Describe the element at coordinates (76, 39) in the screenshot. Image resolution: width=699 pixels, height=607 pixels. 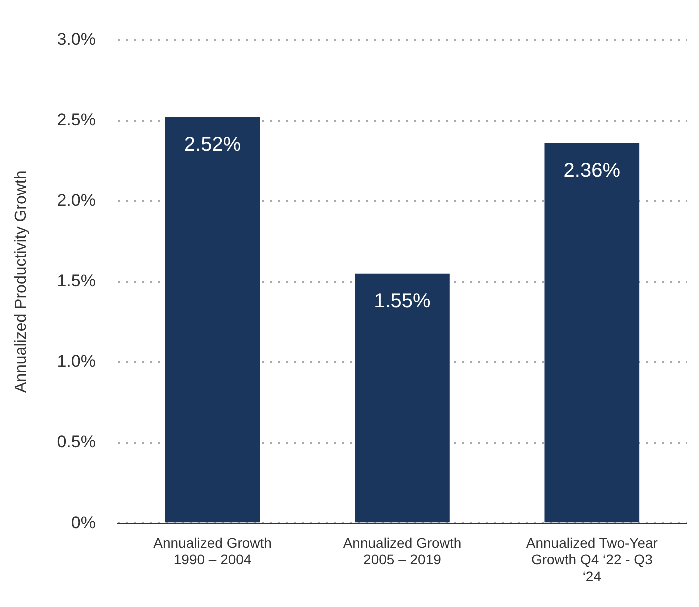
I see `y-tick-label: 3.0%` at that location.